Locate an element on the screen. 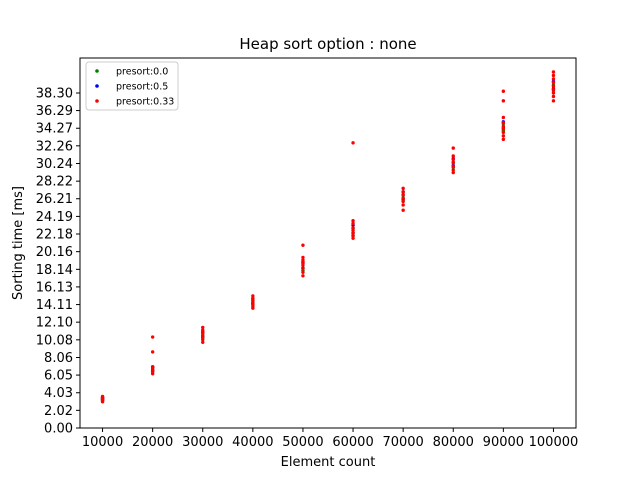 The width and height of the screenshot is (640, 480). legend-label: presort:0.5 is located at coordinates (142, 87).